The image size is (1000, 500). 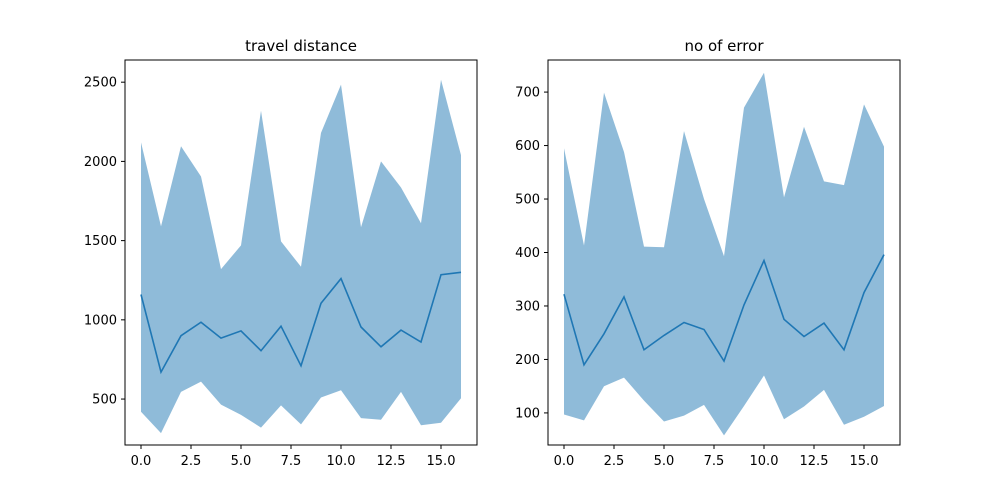 I want to click on y-tick-label: 1500, so click(x=100, y=241).